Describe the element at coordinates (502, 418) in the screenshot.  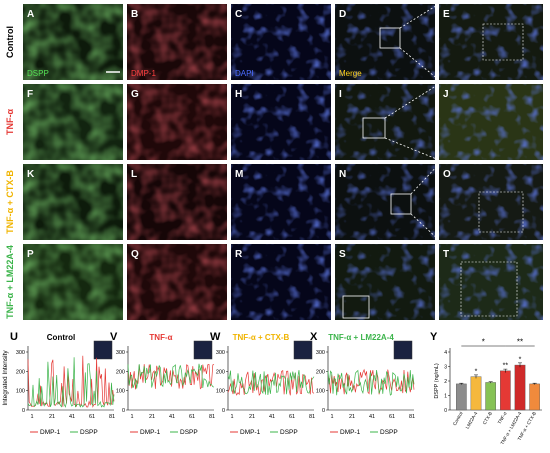
I see `category-label: TNF-α` at that location.